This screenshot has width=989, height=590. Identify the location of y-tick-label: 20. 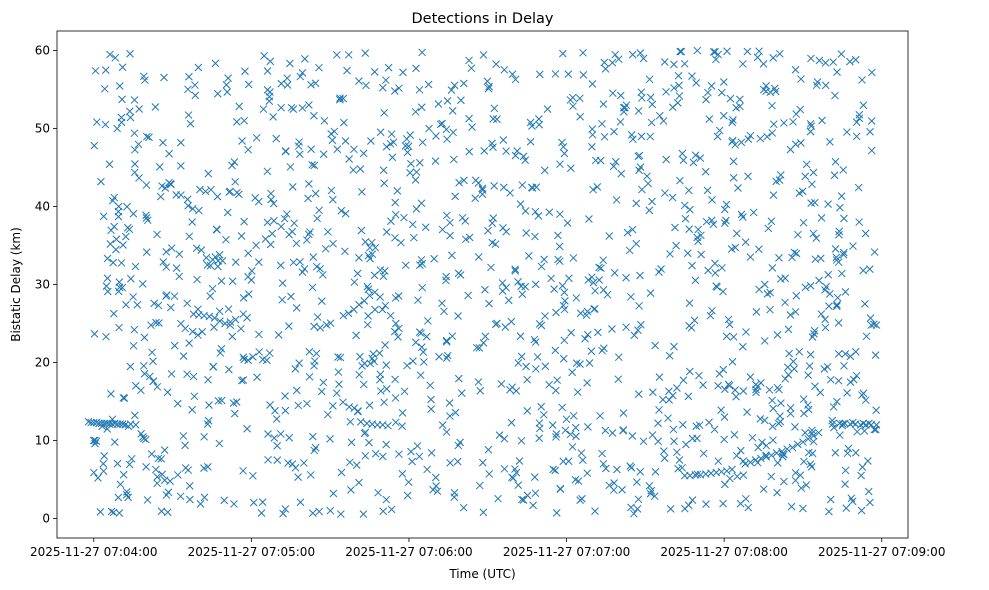
(42, 363).